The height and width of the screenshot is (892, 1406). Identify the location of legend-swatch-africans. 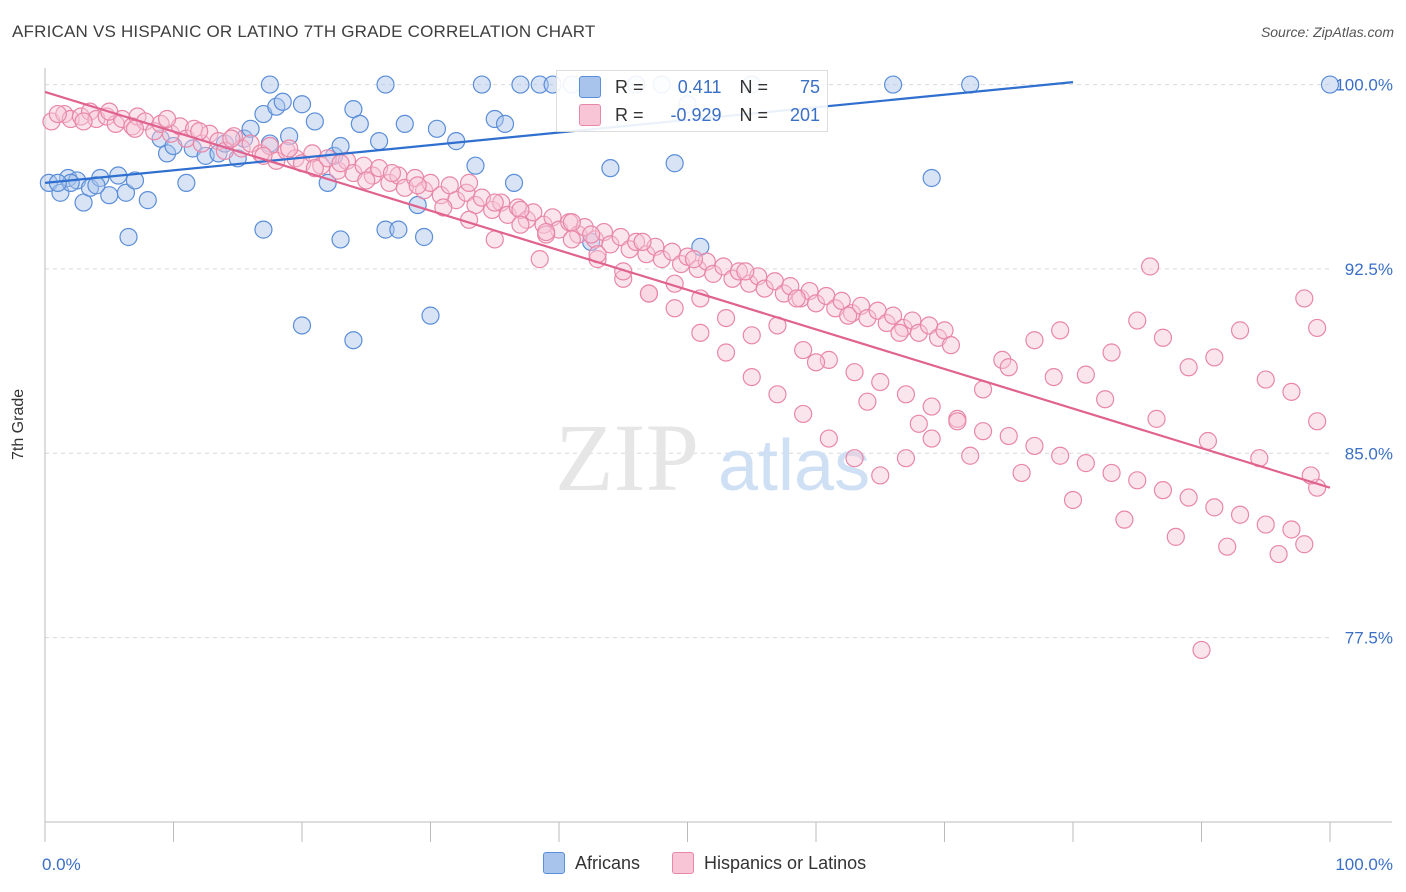
(554, 863).